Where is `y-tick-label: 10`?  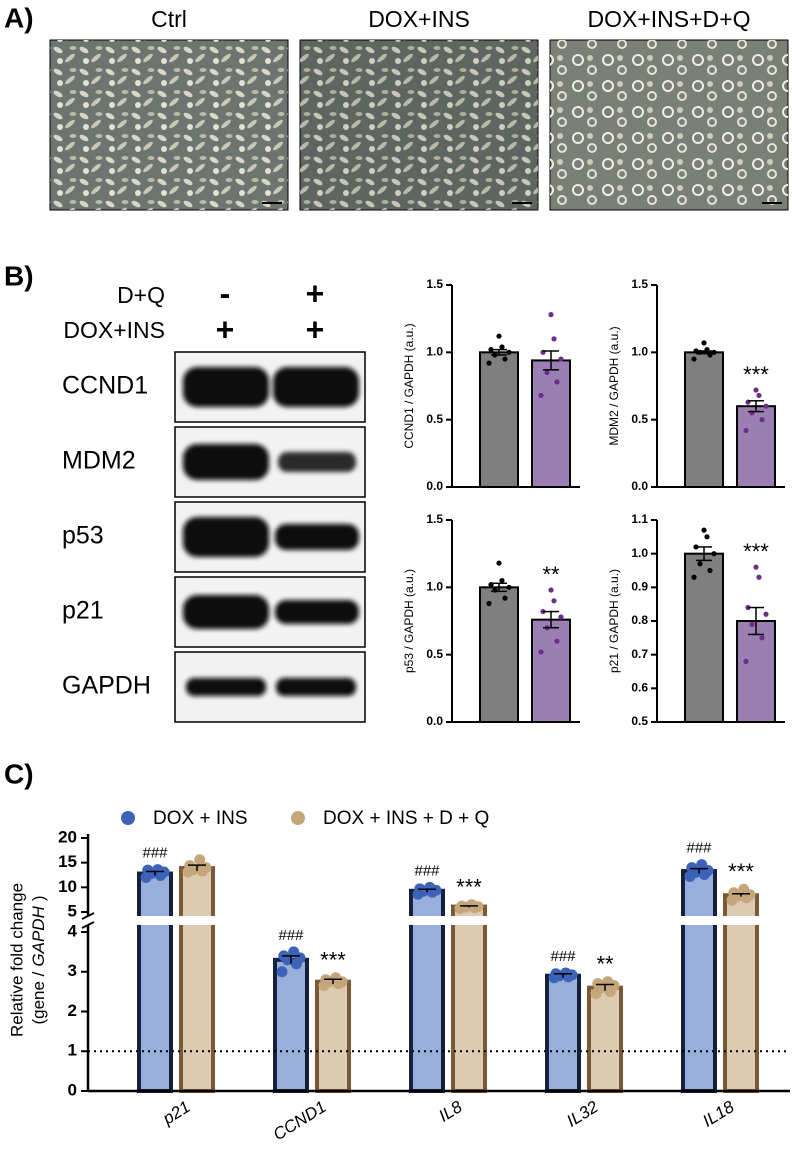
y-tick-label: 10 is located at coordinates (67, 886).